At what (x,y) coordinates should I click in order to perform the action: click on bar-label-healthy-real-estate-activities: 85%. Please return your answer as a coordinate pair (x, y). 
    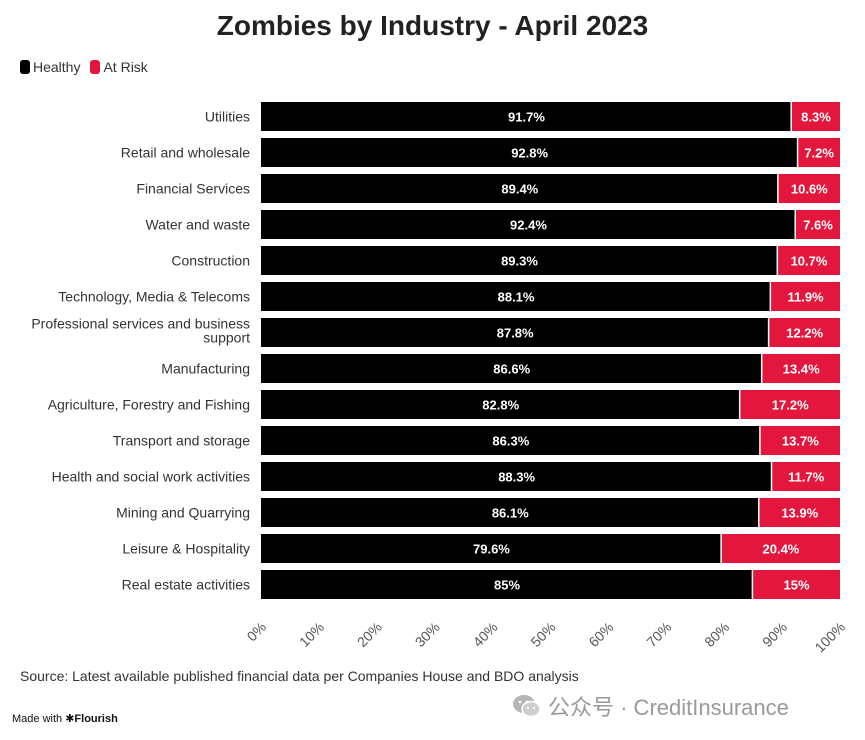
    Looking at the image, I should click on (507, 585).